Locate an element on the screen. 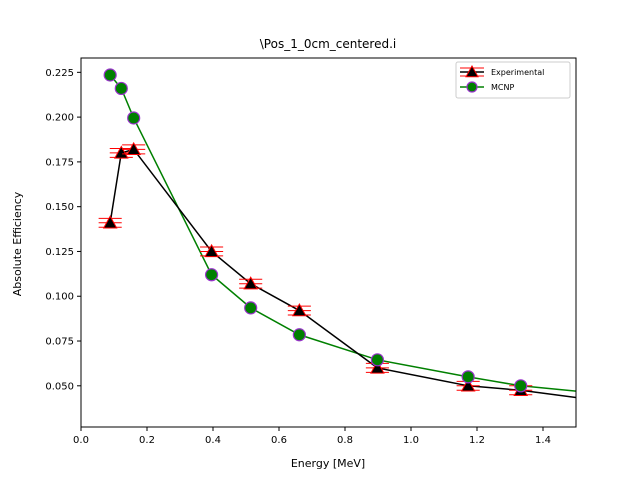 Image resolution: width=640 pixels, height=480 pixels. y-tick-label: 0.225 is located at coordinates (59, 73).